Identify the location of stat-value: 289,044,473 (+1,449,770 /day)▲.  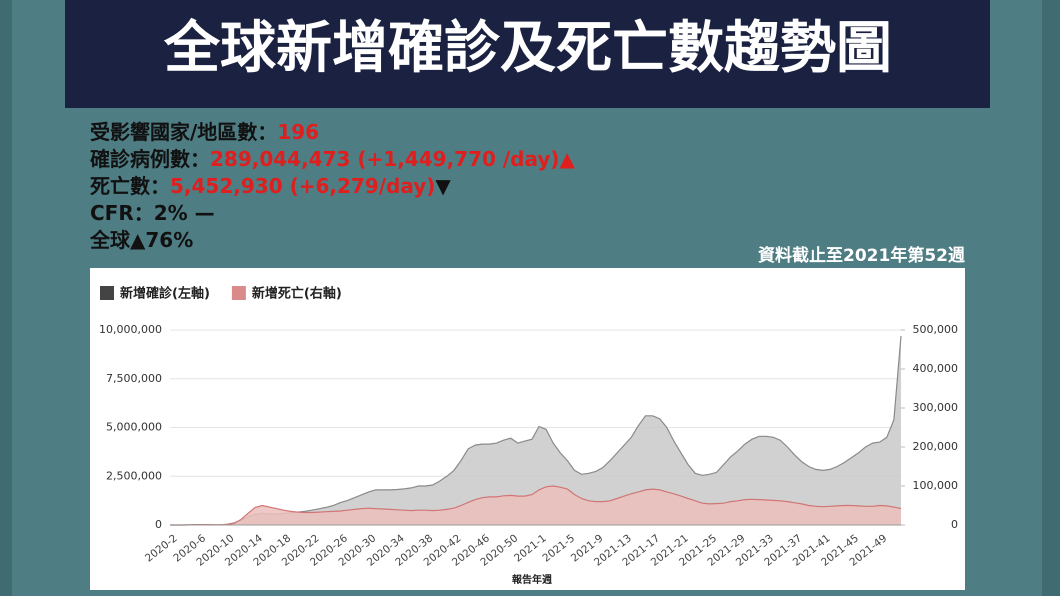
(393, 159).